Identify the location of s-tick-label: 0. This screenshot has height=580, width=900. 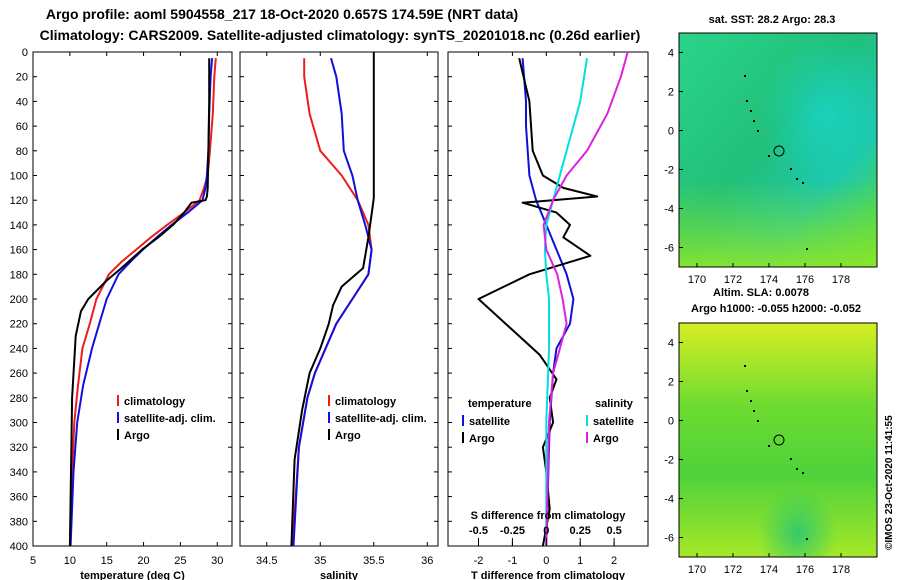
(546, 531).